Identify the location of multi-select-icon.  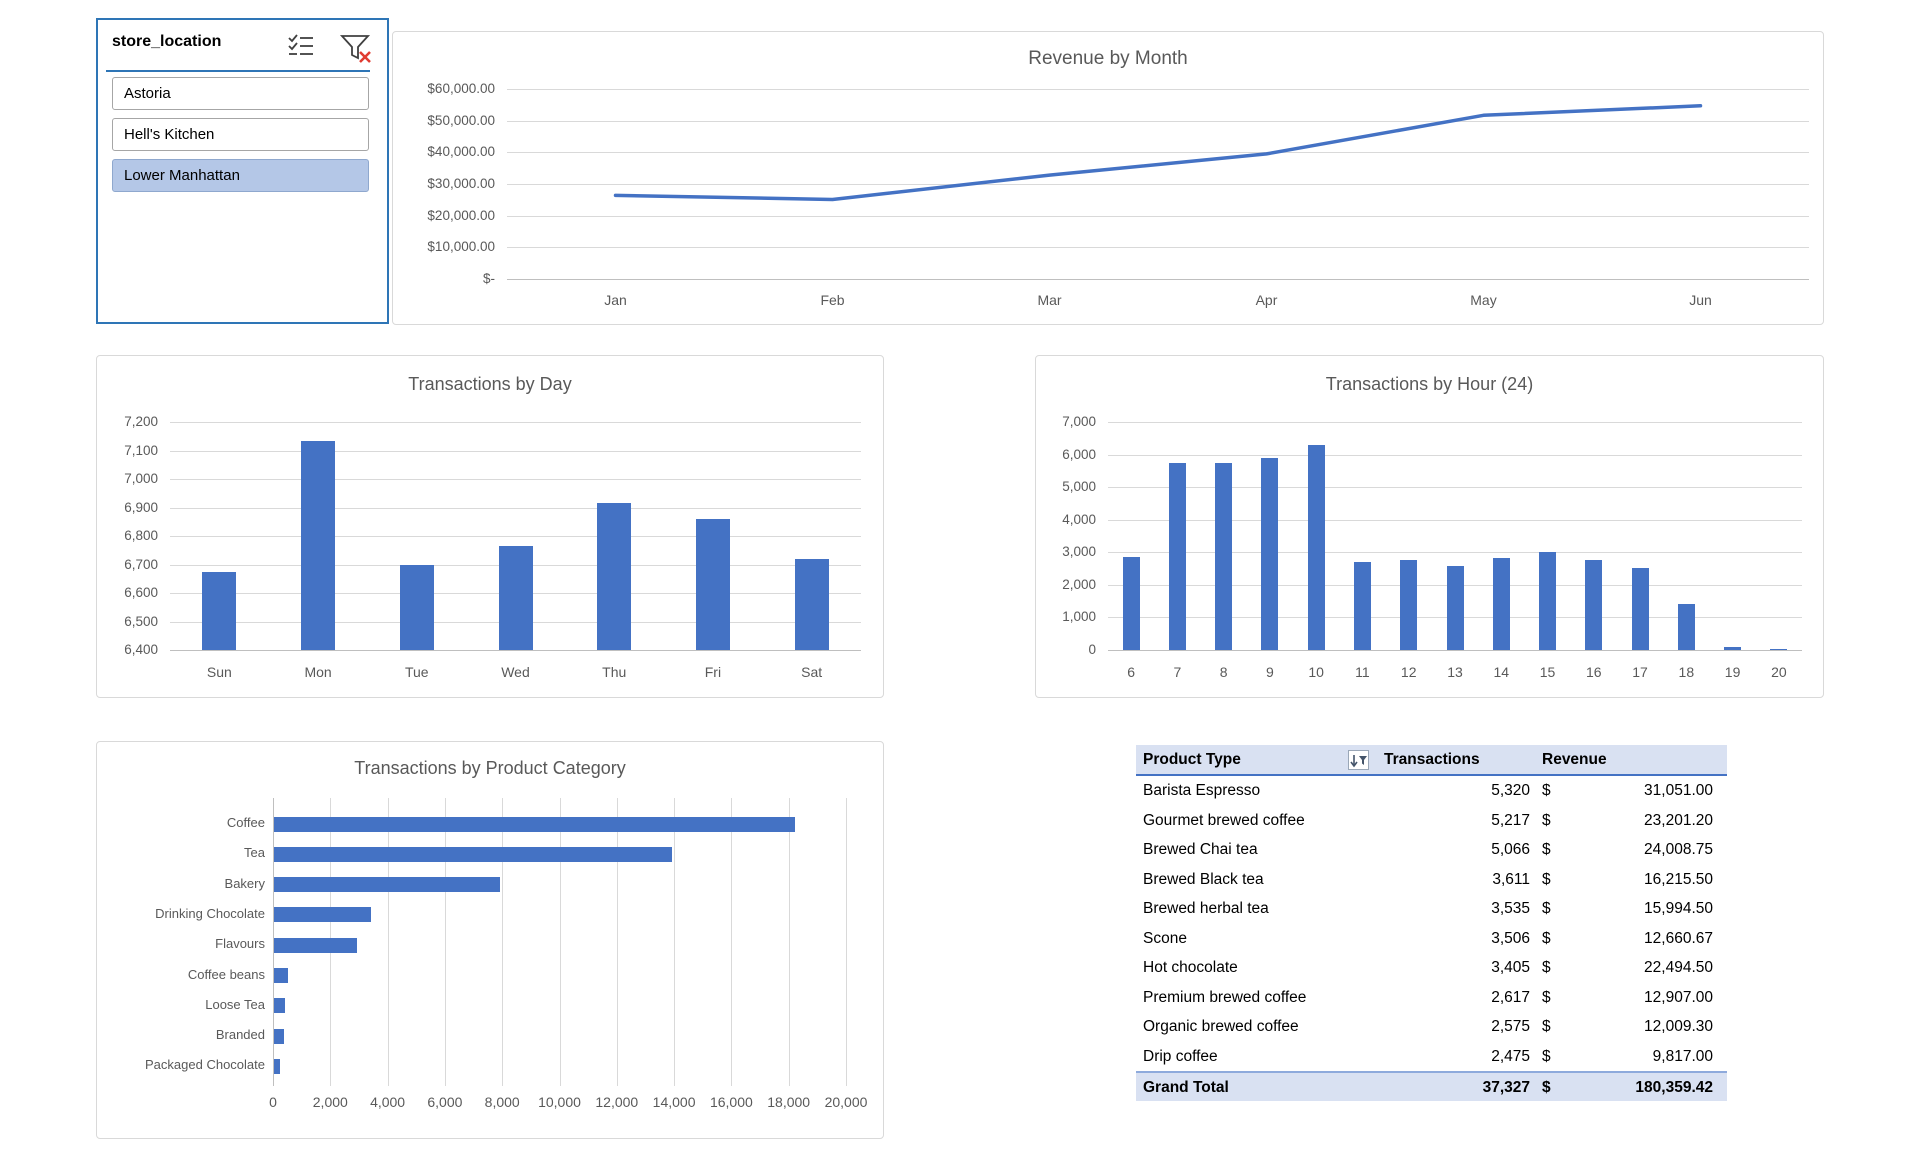
(302, 48).